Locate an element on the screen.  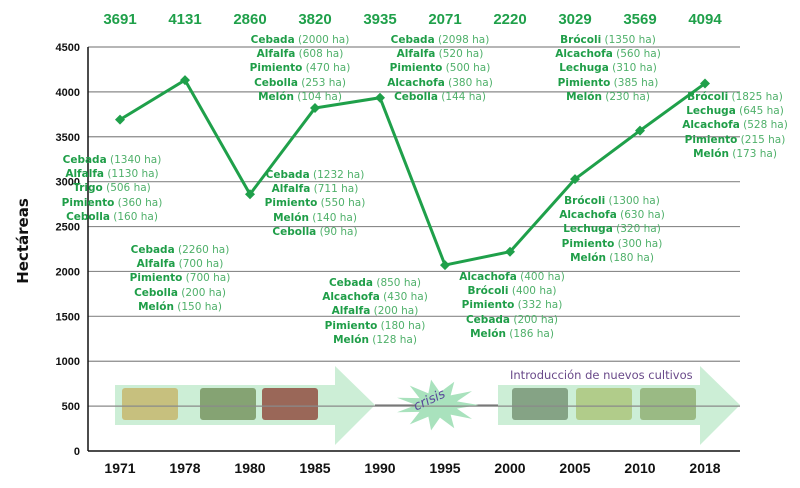
crop-entry: Lechuga (320 ha) is located at coordinates (612, 229).